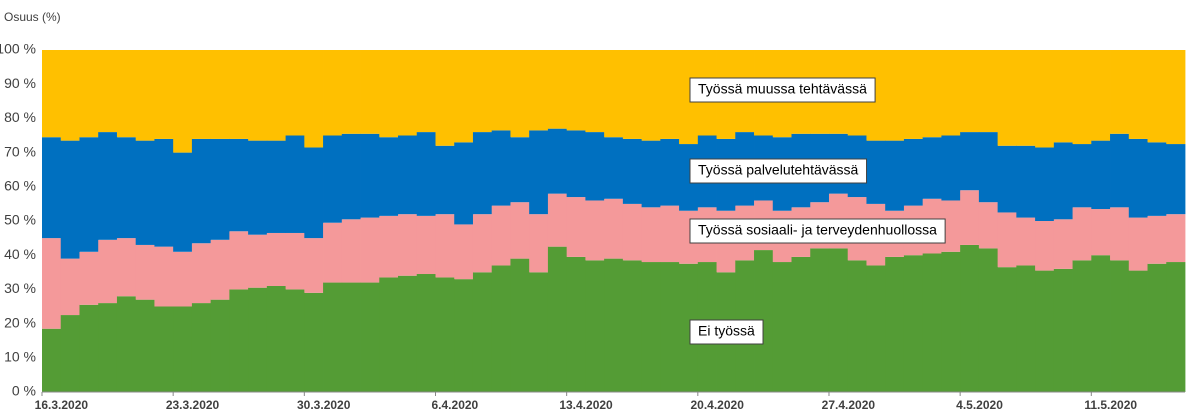  I want to click on x-tick-label: 13.4.2020, so click(586, 405).